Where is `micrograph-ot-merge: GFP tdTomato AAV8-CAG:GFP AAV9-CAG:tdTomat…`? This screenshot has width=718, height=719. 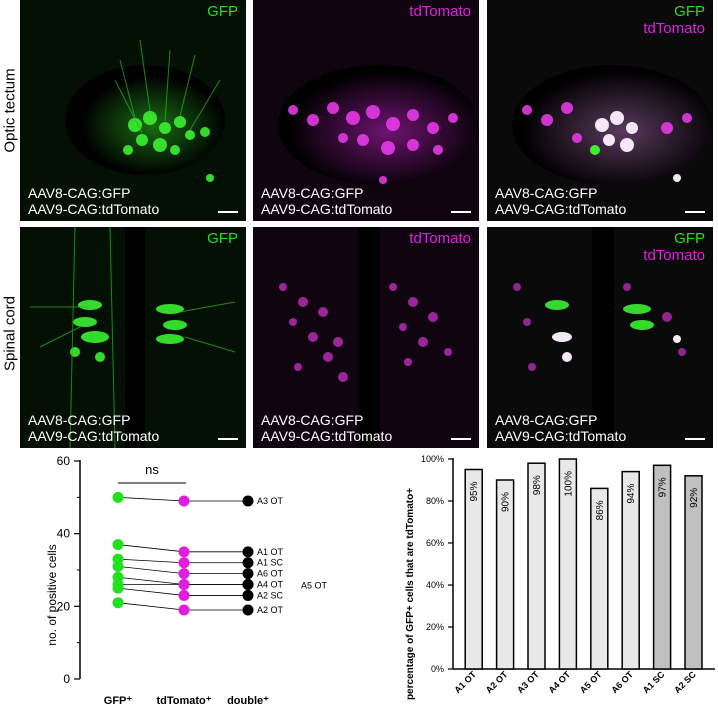 micrograph-ot-merge: GFP tdTomato AAV8-CAG:GFP AAV9-CAG:tdTomat… is located at coordinates (600, 110).